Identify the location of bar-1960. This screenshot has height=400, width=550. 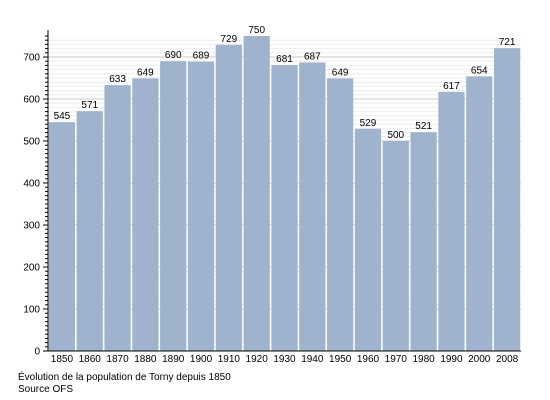
(368, 239).